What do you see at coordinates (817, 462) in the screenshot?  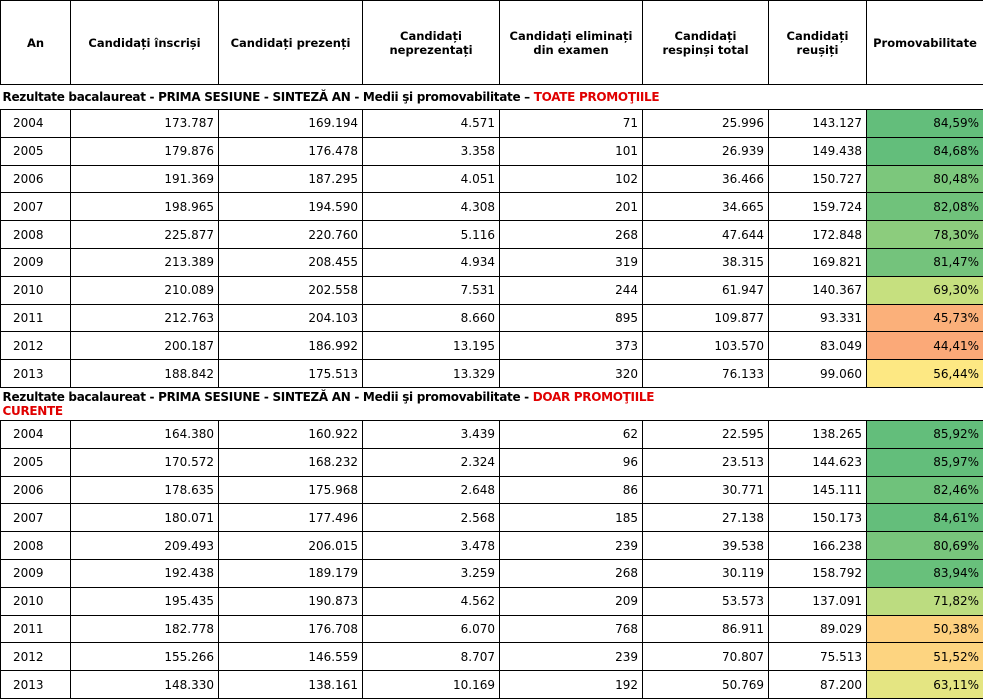 I see `data-cell: 144.623` at bounding box center [817, 462].